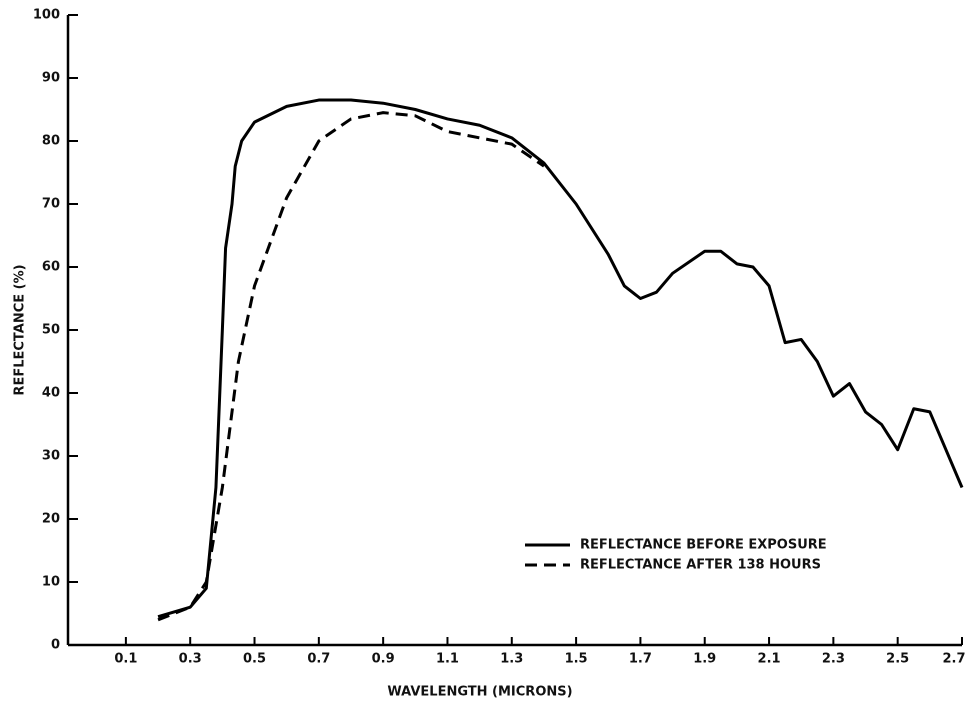 This screenshot has height=707, width=973. What do you see at coordinates (640, 659) in the screenshot?
I see `x-tick-label: 1.7` at bounding box center [640, 659].